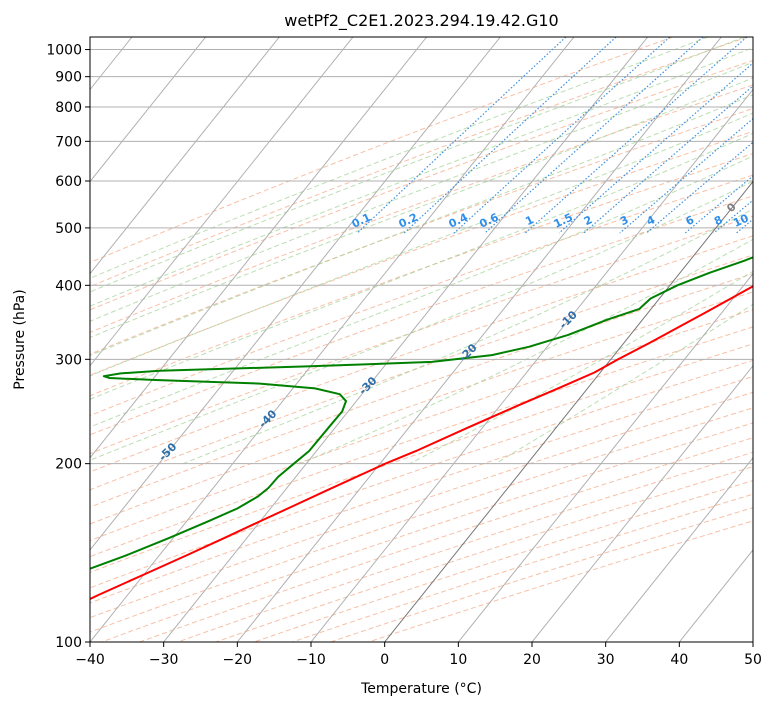  What do you see at coordinates (20, 339) in the screenshot?
I see `y-axis-title: Pressure (hPa)` at bounding box center [20, 339].